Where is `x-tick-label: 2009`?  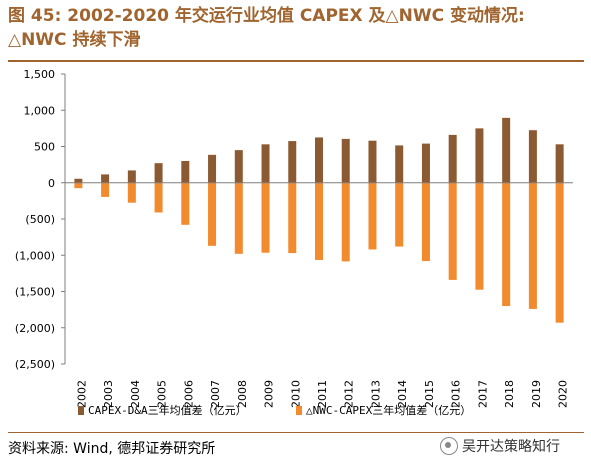
x-tick-label: 2009 is located at coordinates (269, 394).